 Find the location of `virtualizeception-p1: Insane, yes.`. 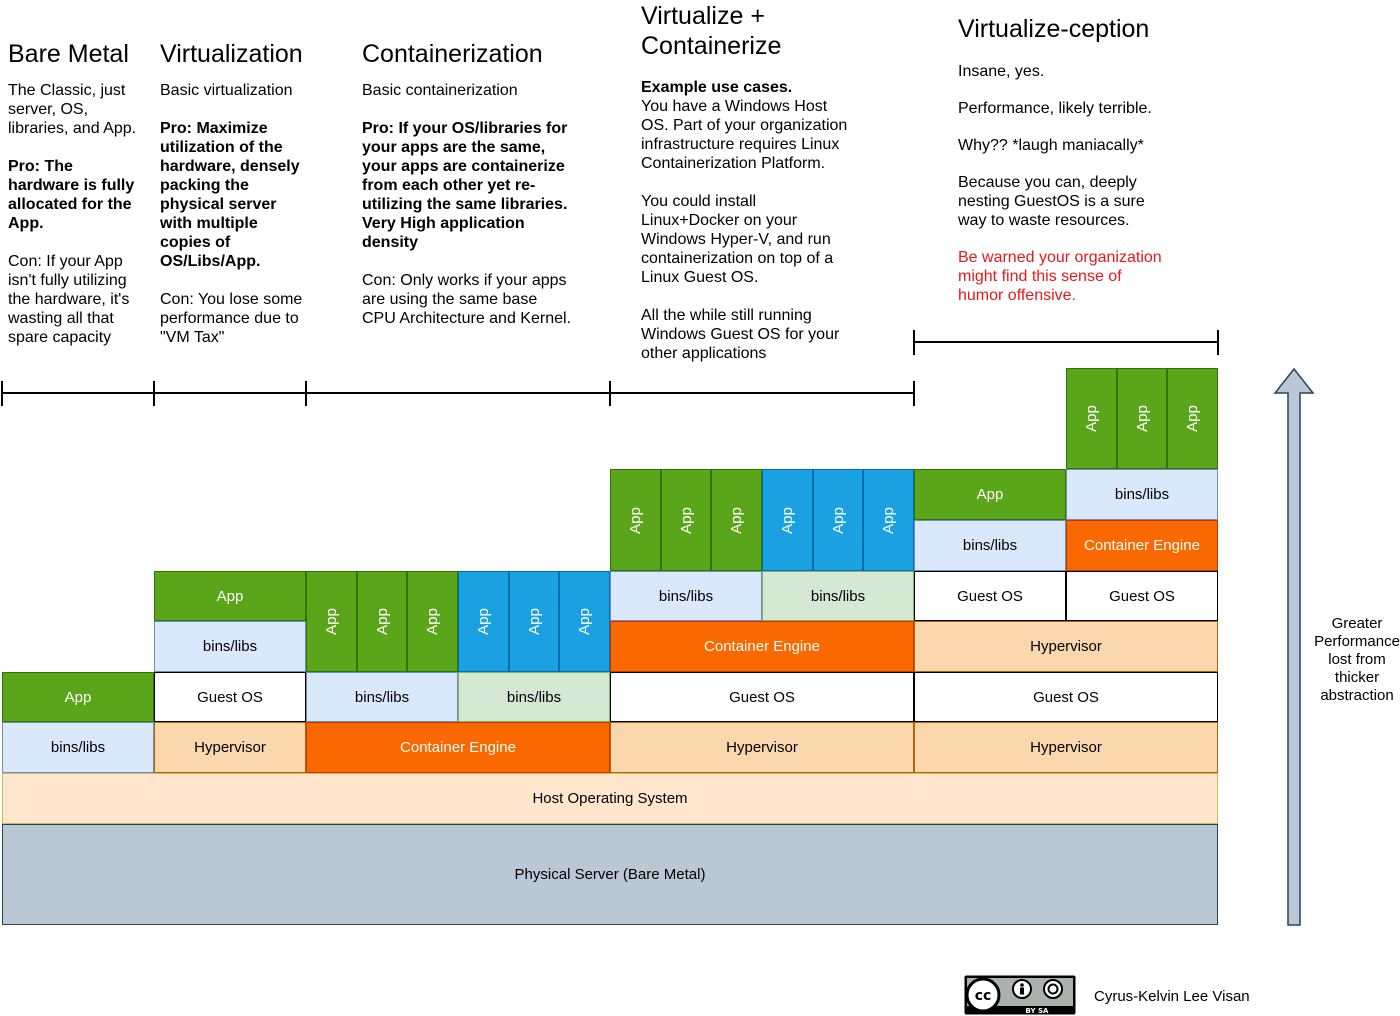

virtualizeception-p1: Insane, yes. is located at coordinates (1001, 71).